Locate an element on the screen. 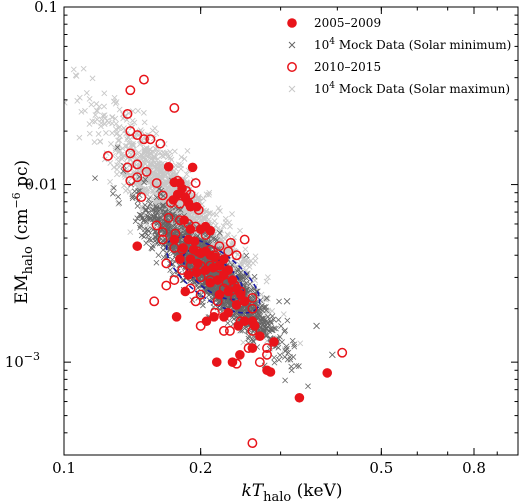  legend-marker-open is located at coordinates (292, 67).